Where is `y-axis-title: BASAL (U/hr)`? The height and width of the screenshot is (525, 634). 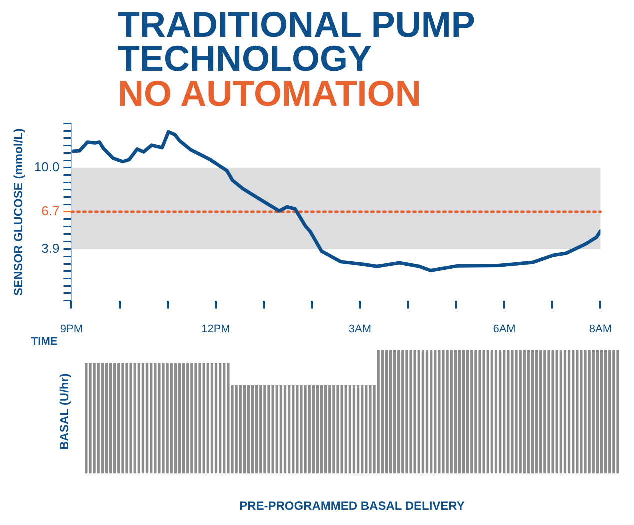 y-axis-title: BASAL (U/hr) is located at coordinates (65, 412).